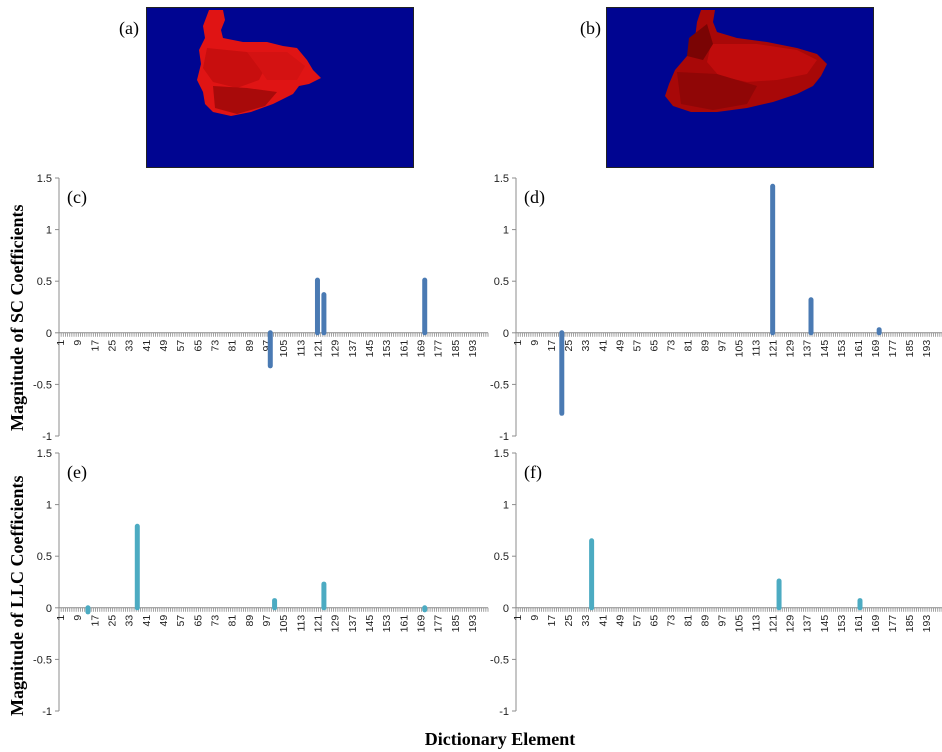  Describe the element at coordinates (500, 739) in the screenshot. I see `x-axis-label: Dictionary Element` at that location.